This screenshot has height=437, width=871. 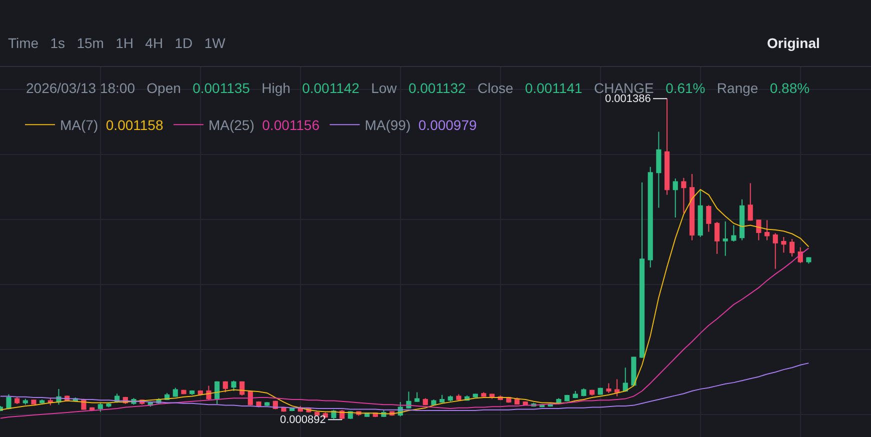 I want to click on annotation: 0.001386, so click(x=628, y=99).